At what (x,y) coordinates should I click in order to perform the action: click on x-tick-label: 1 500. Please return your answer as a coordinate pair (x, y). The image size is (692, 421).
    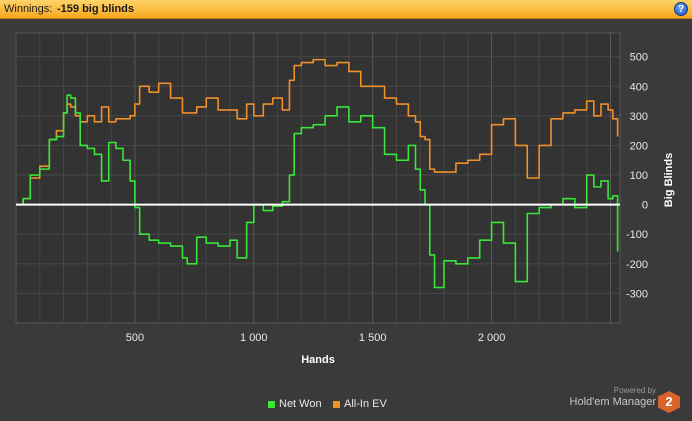
    Looking at the image, I should click on (373, 338).